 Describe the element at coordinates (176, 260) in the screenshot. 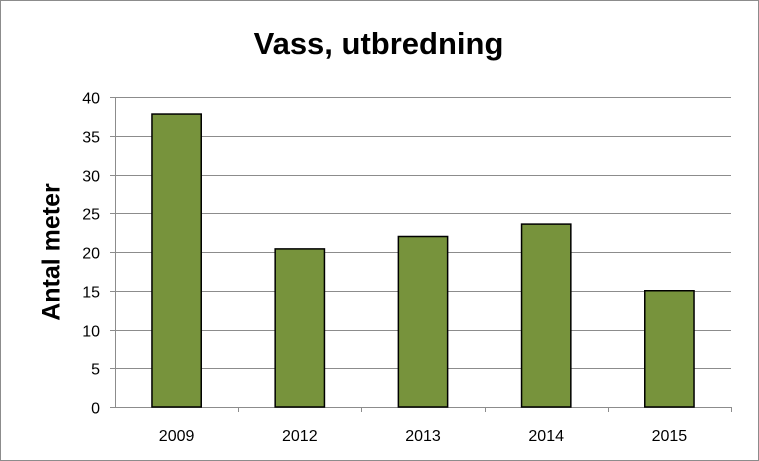

I see `bar-2009` at that location.